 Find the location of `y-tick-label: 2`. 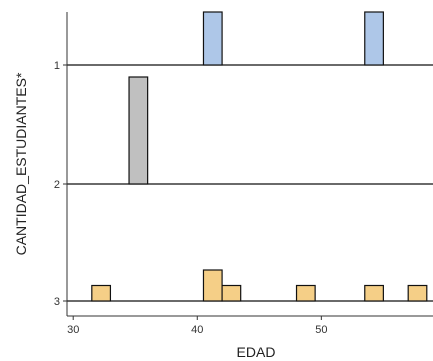

y-tick-label: 2 is located at coordinates (57, 185).